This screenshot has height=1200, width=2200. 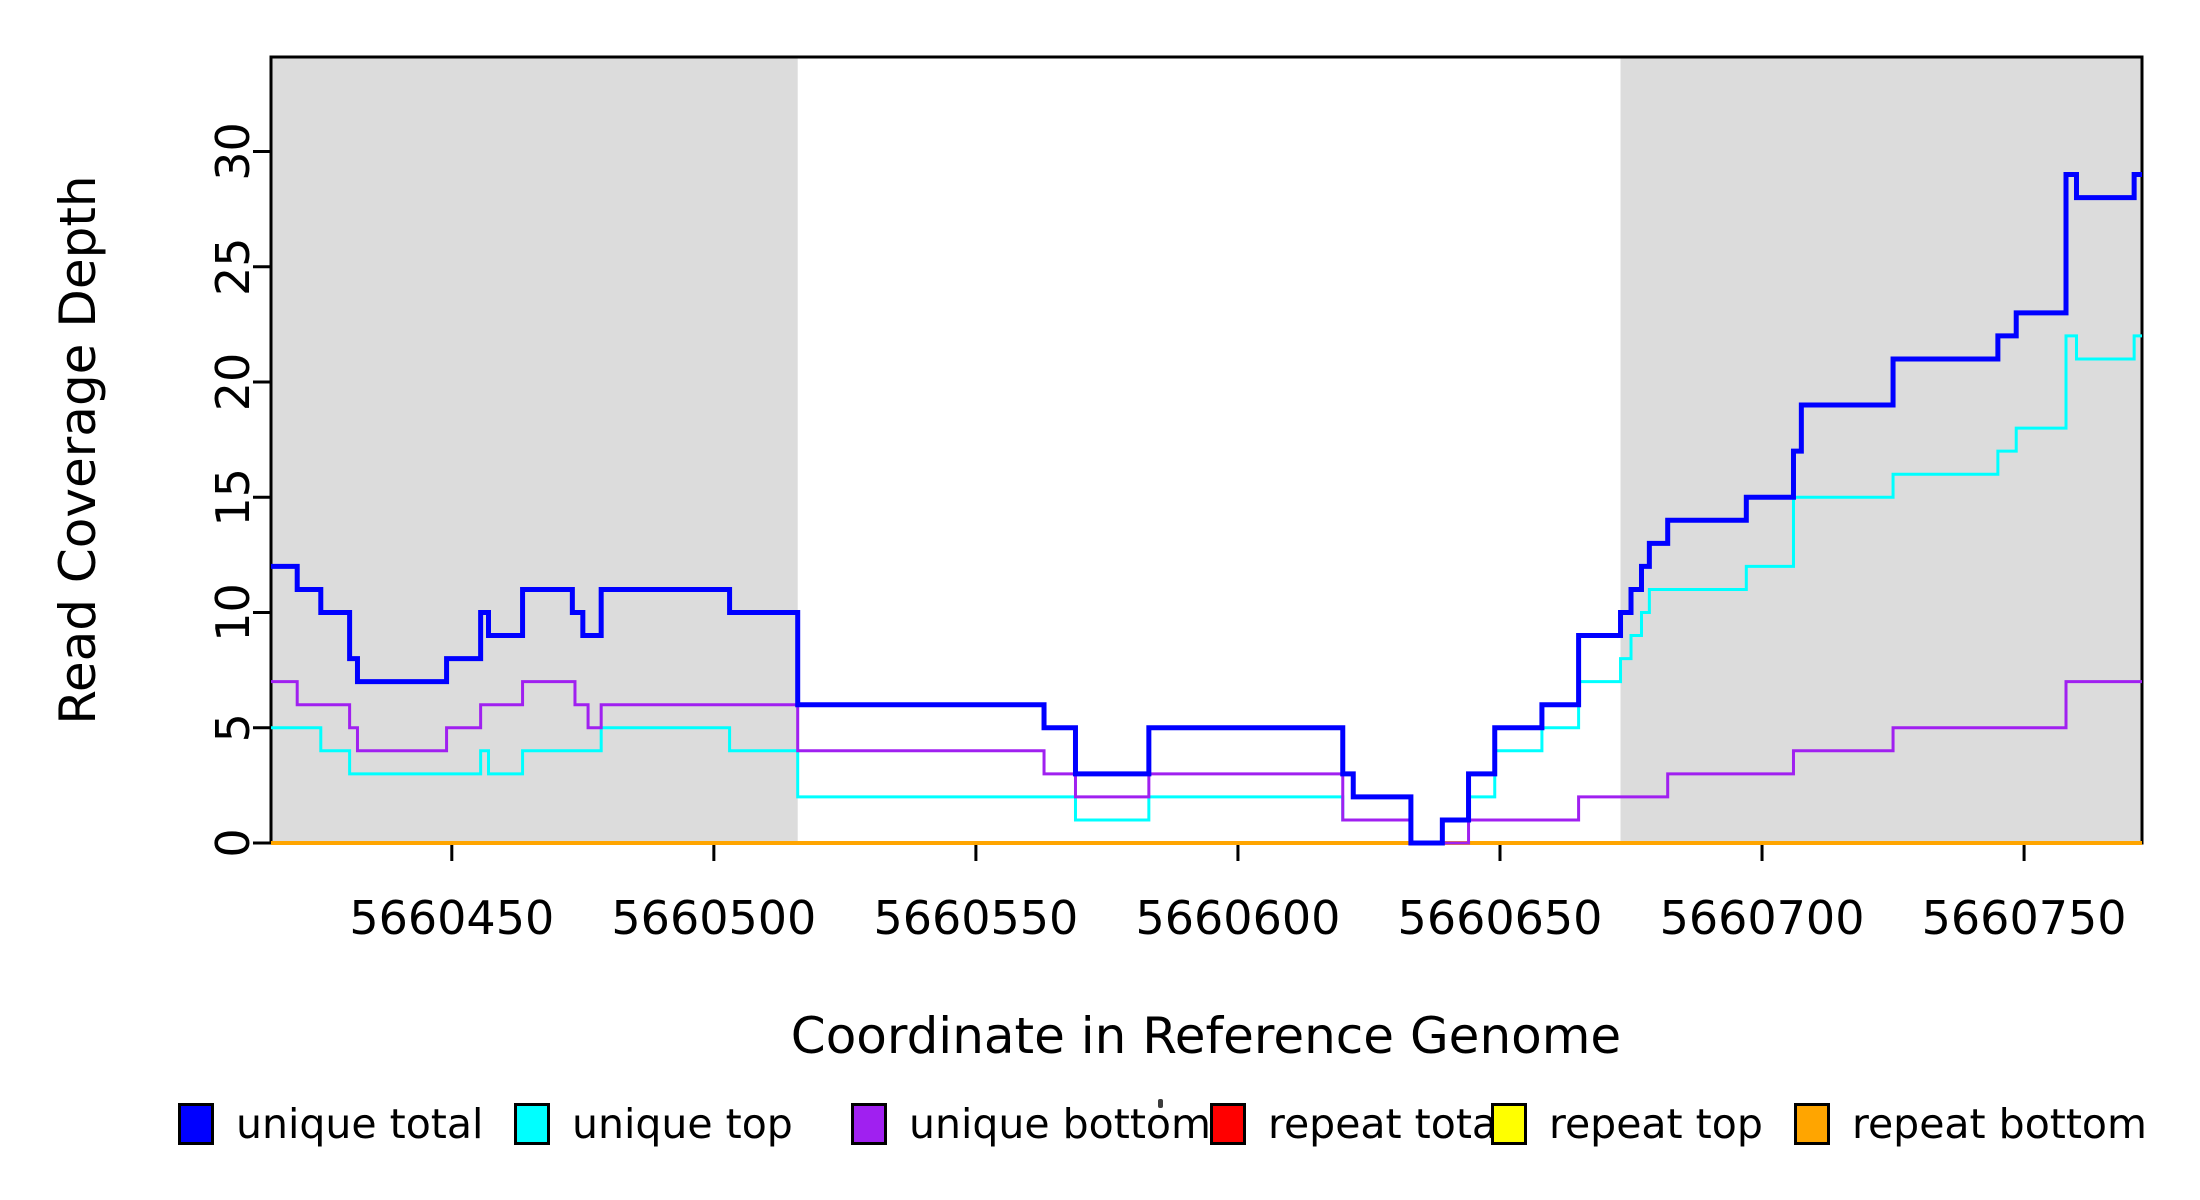 What do you see at coordinates (233, 382) in the screenshot?
I see `y-tick-label: 20` at bounding box center [233, 382].